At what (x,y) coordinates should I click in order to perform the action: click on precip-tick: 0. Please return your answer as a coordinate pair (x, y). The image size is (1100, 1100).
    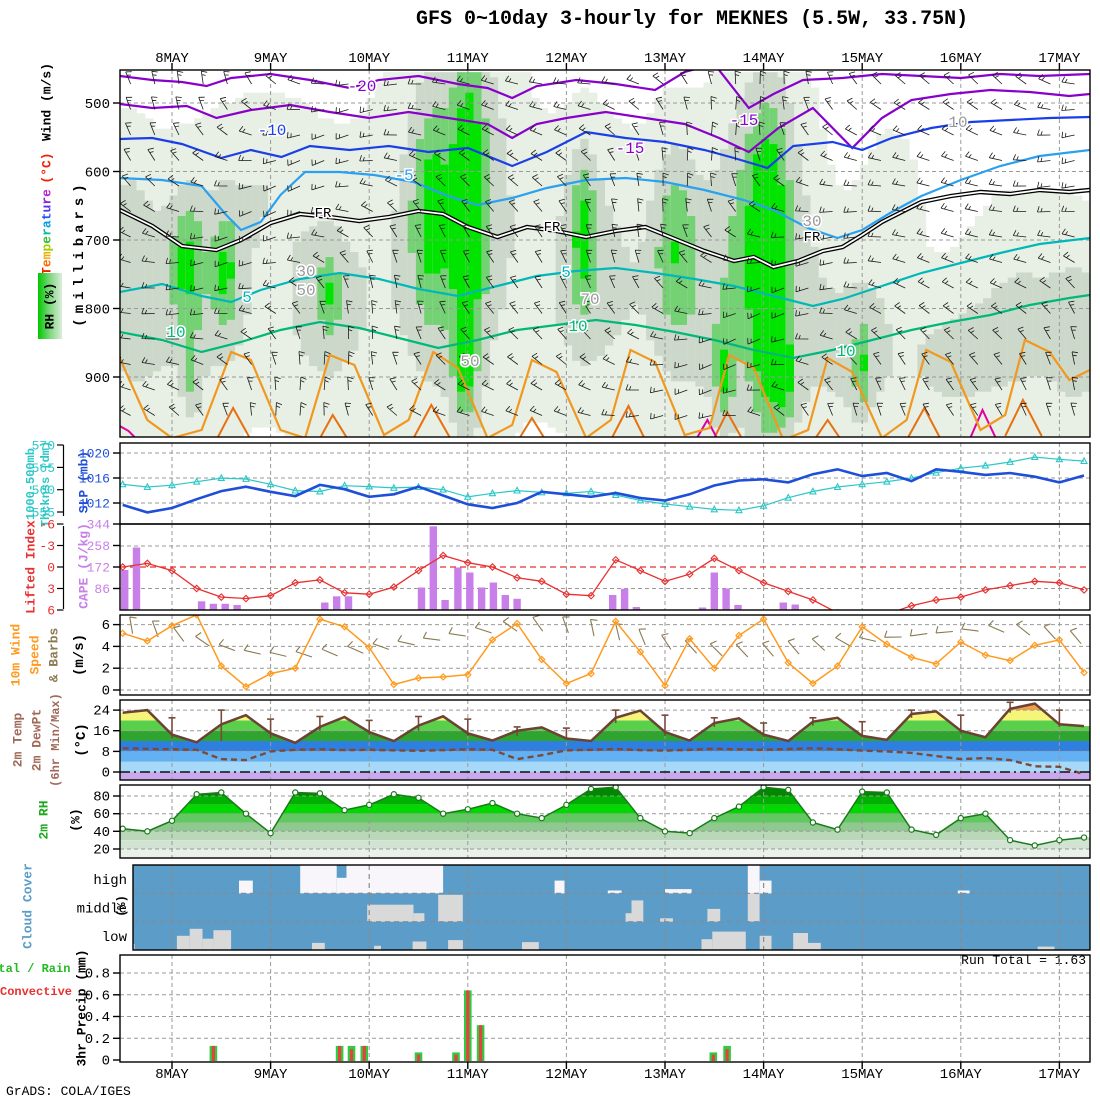
    Looking at the image, I should click on (106, 1062).